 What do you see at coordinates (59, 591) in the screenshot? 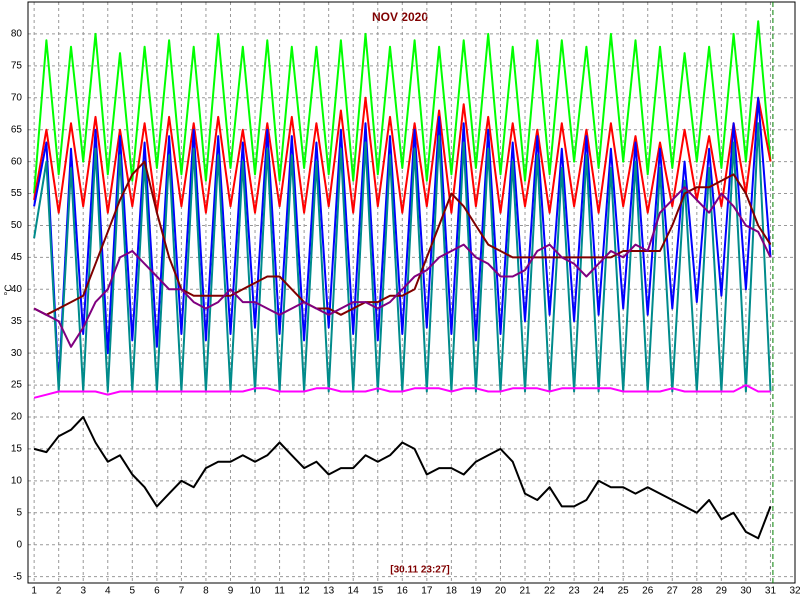
I see `x-tick-label: 2` at bounding box center [59, 591].